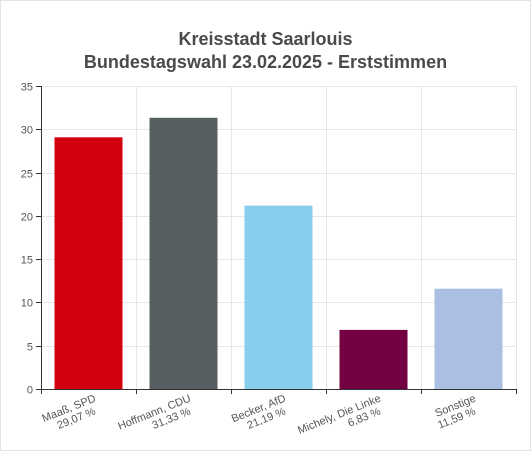  Describe the element at coordinates (30, 348) in the screenshot. I see `y-tick-label: 5` at that location.